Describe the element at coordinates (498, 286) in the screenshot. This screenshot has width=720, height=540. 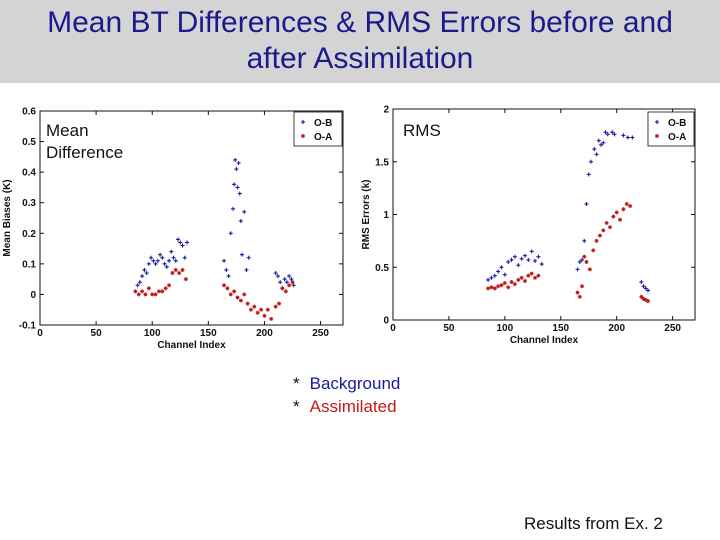
I see `rms-o-a-point-3-d2` at that location.